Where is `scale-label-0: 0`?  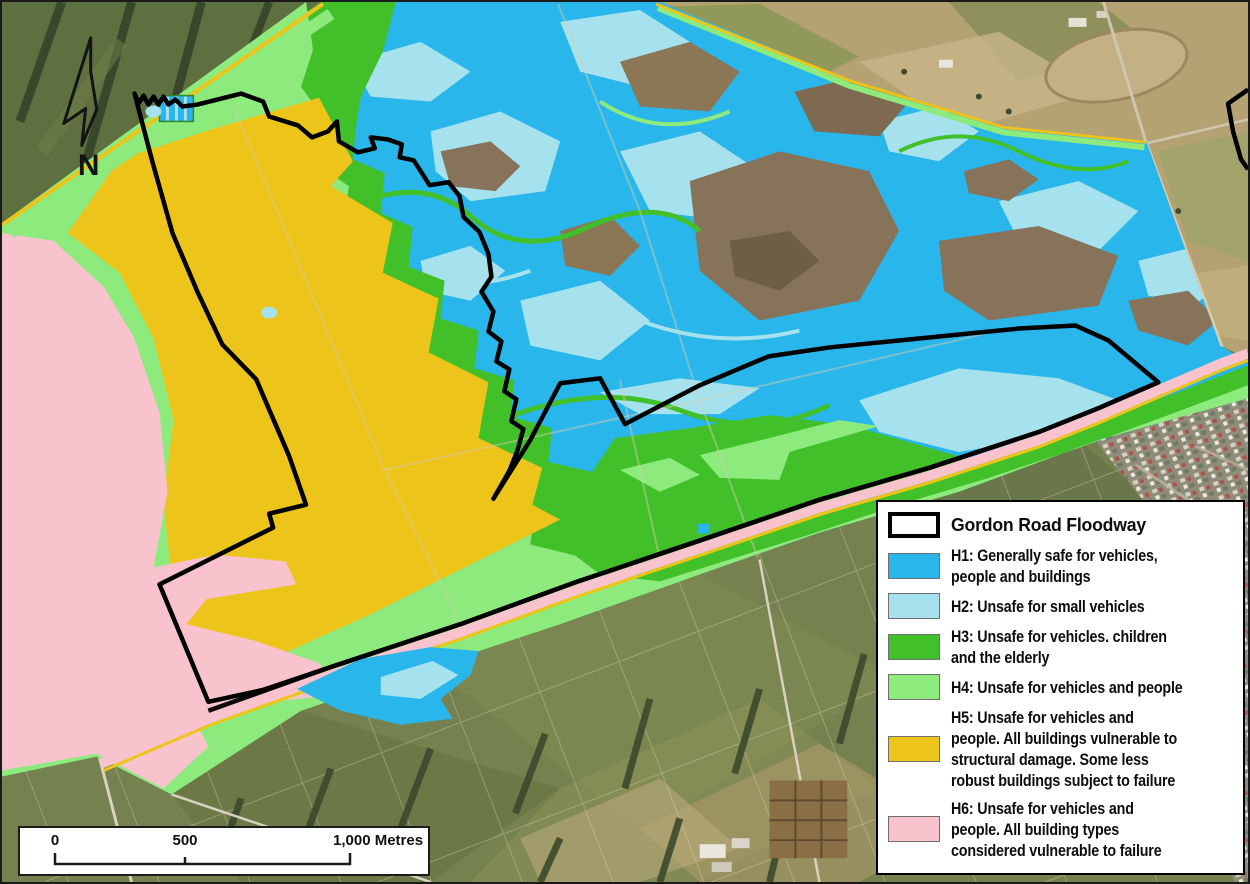
scale-label-0: 0 is located at coordinates (55, 840).